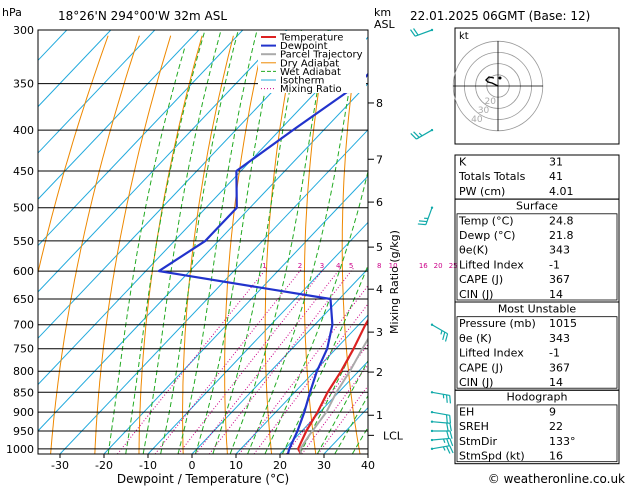  Describe the element at coordinates (556, 176) in the screenshot. I see `table-row-value: 41` at that location.